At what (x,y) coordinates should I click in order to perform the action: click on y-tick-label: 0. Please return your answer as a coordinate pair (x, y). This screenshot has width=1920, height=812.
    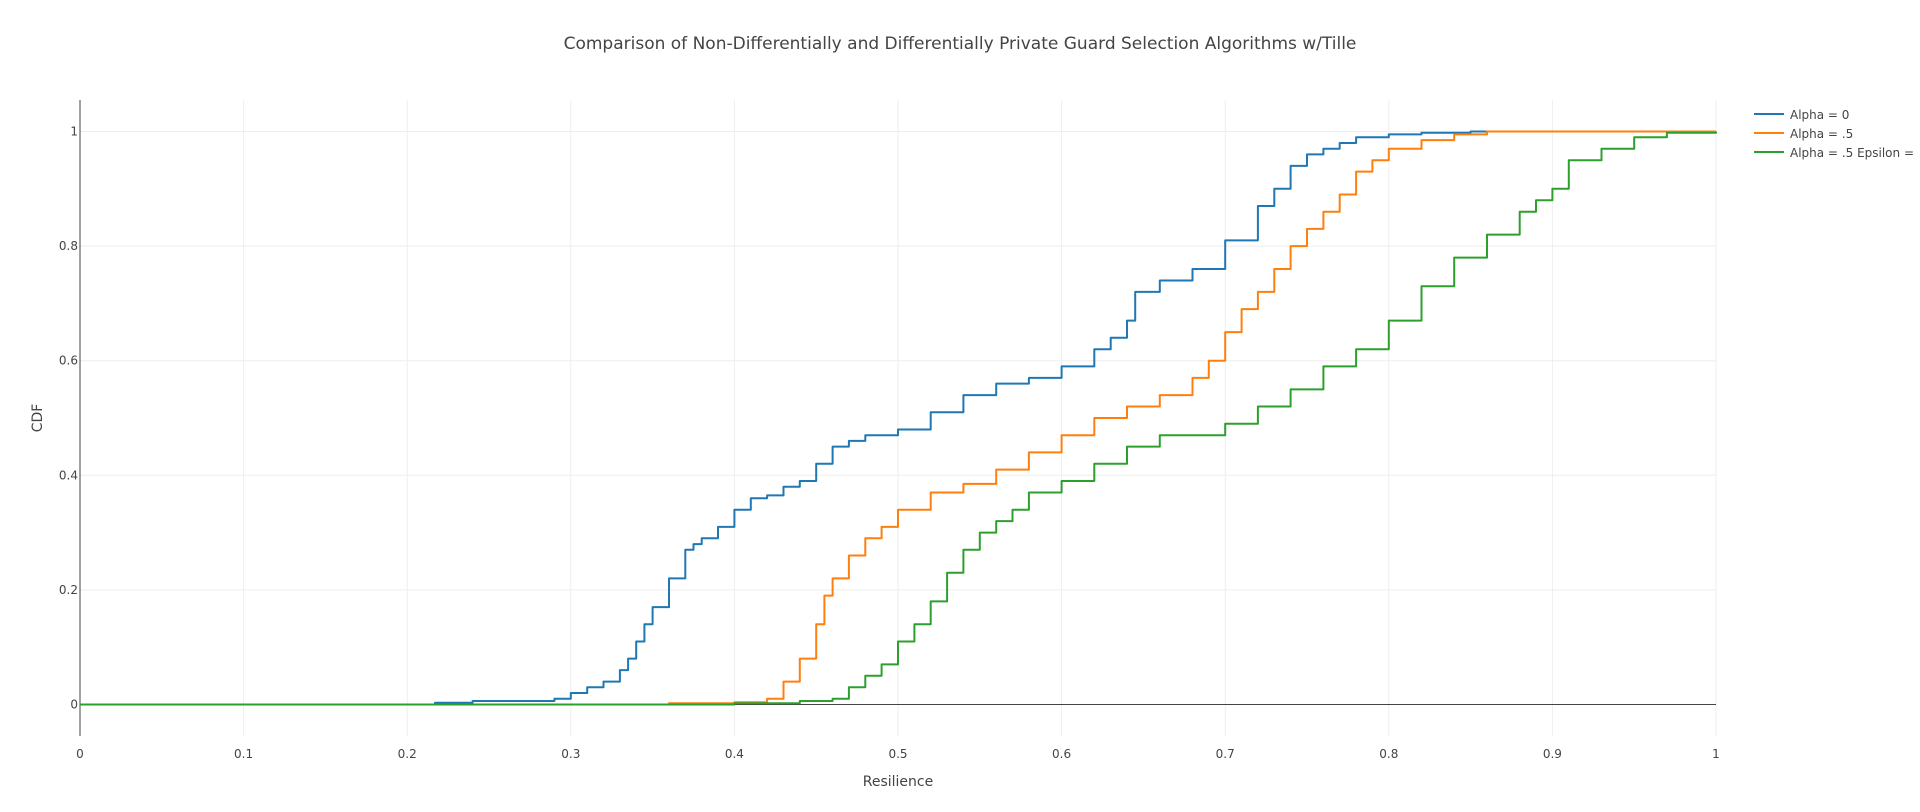
    Looking at the image, I should click on (74, 704).